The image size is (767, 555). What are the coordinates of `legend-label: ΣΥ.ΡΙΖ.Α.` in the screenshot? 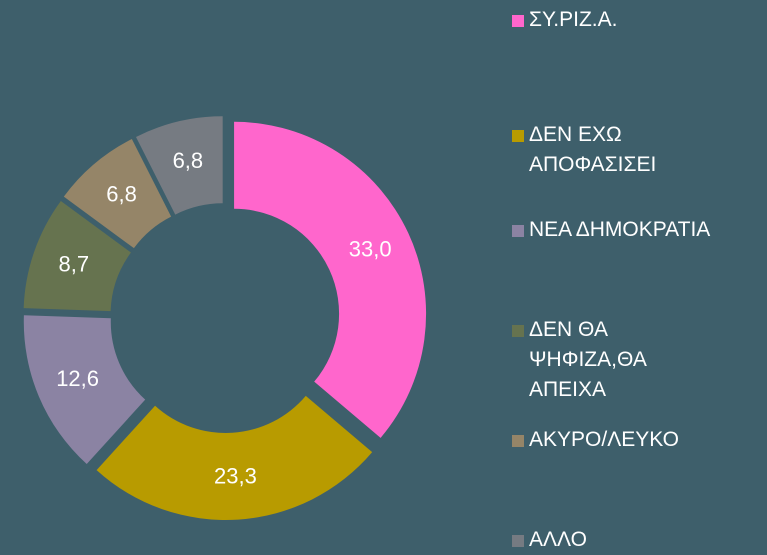 It's located at (573, 19).